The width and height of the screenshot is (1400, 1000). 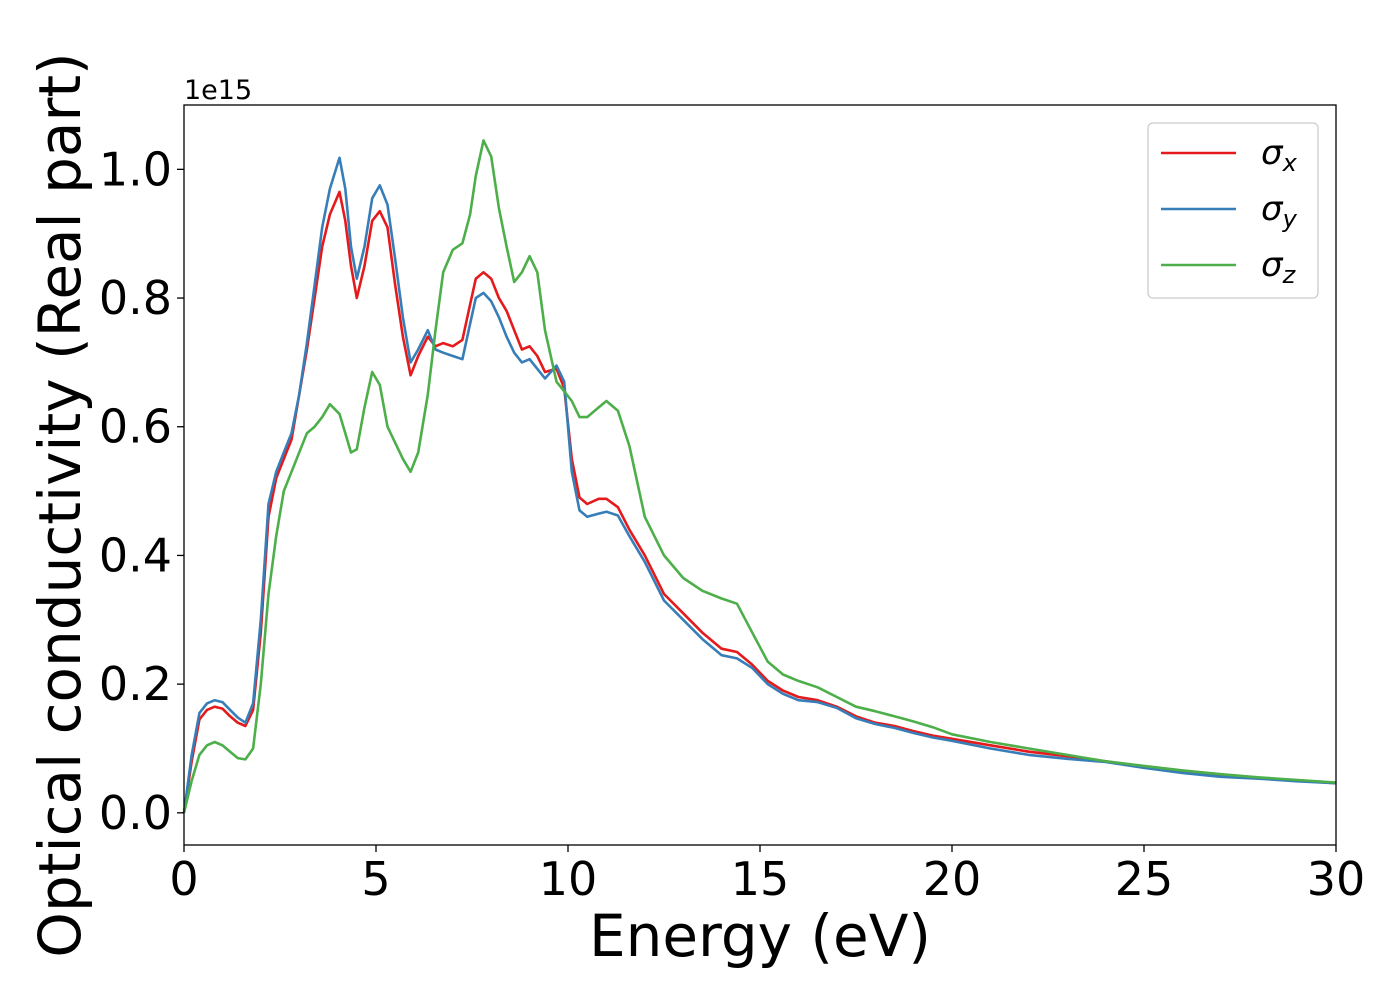 I want to click on legend-box, so click(x=1233, y=210).